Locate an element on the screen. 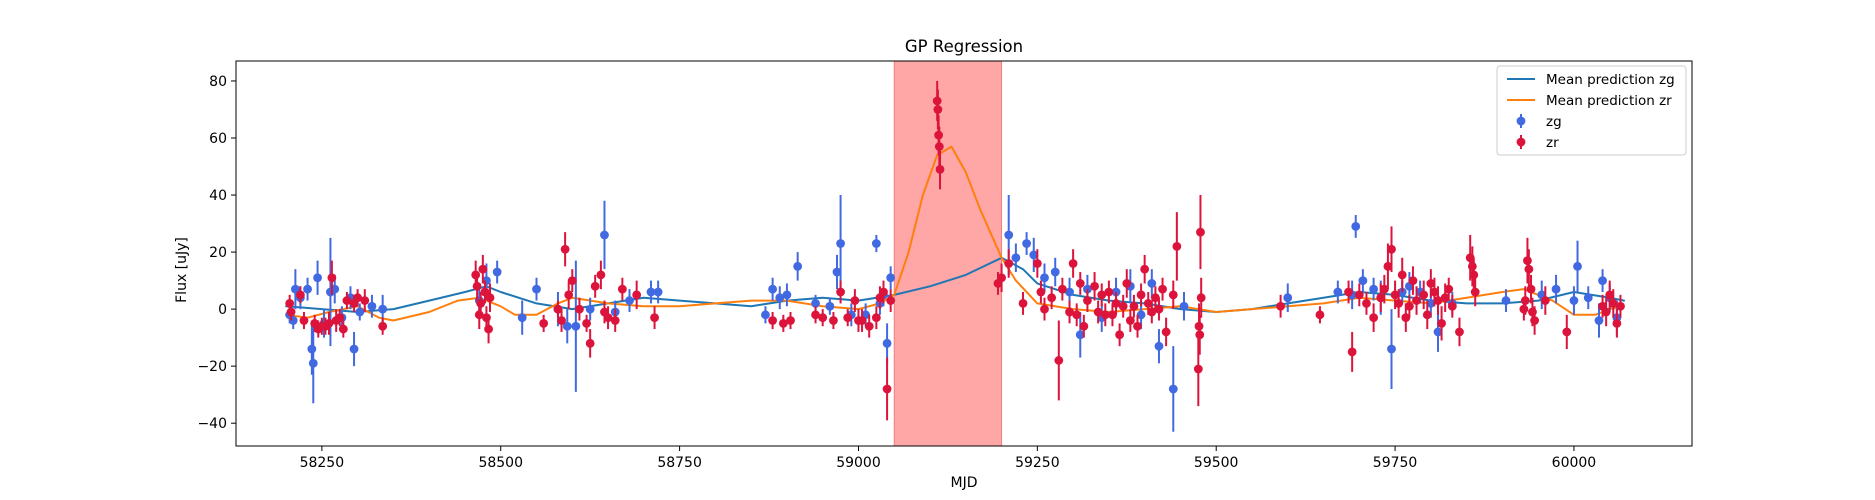 The height and width of the screenshot is (500, 1875). x-tick-label: 59750 is located at coordinates (1395, 463).